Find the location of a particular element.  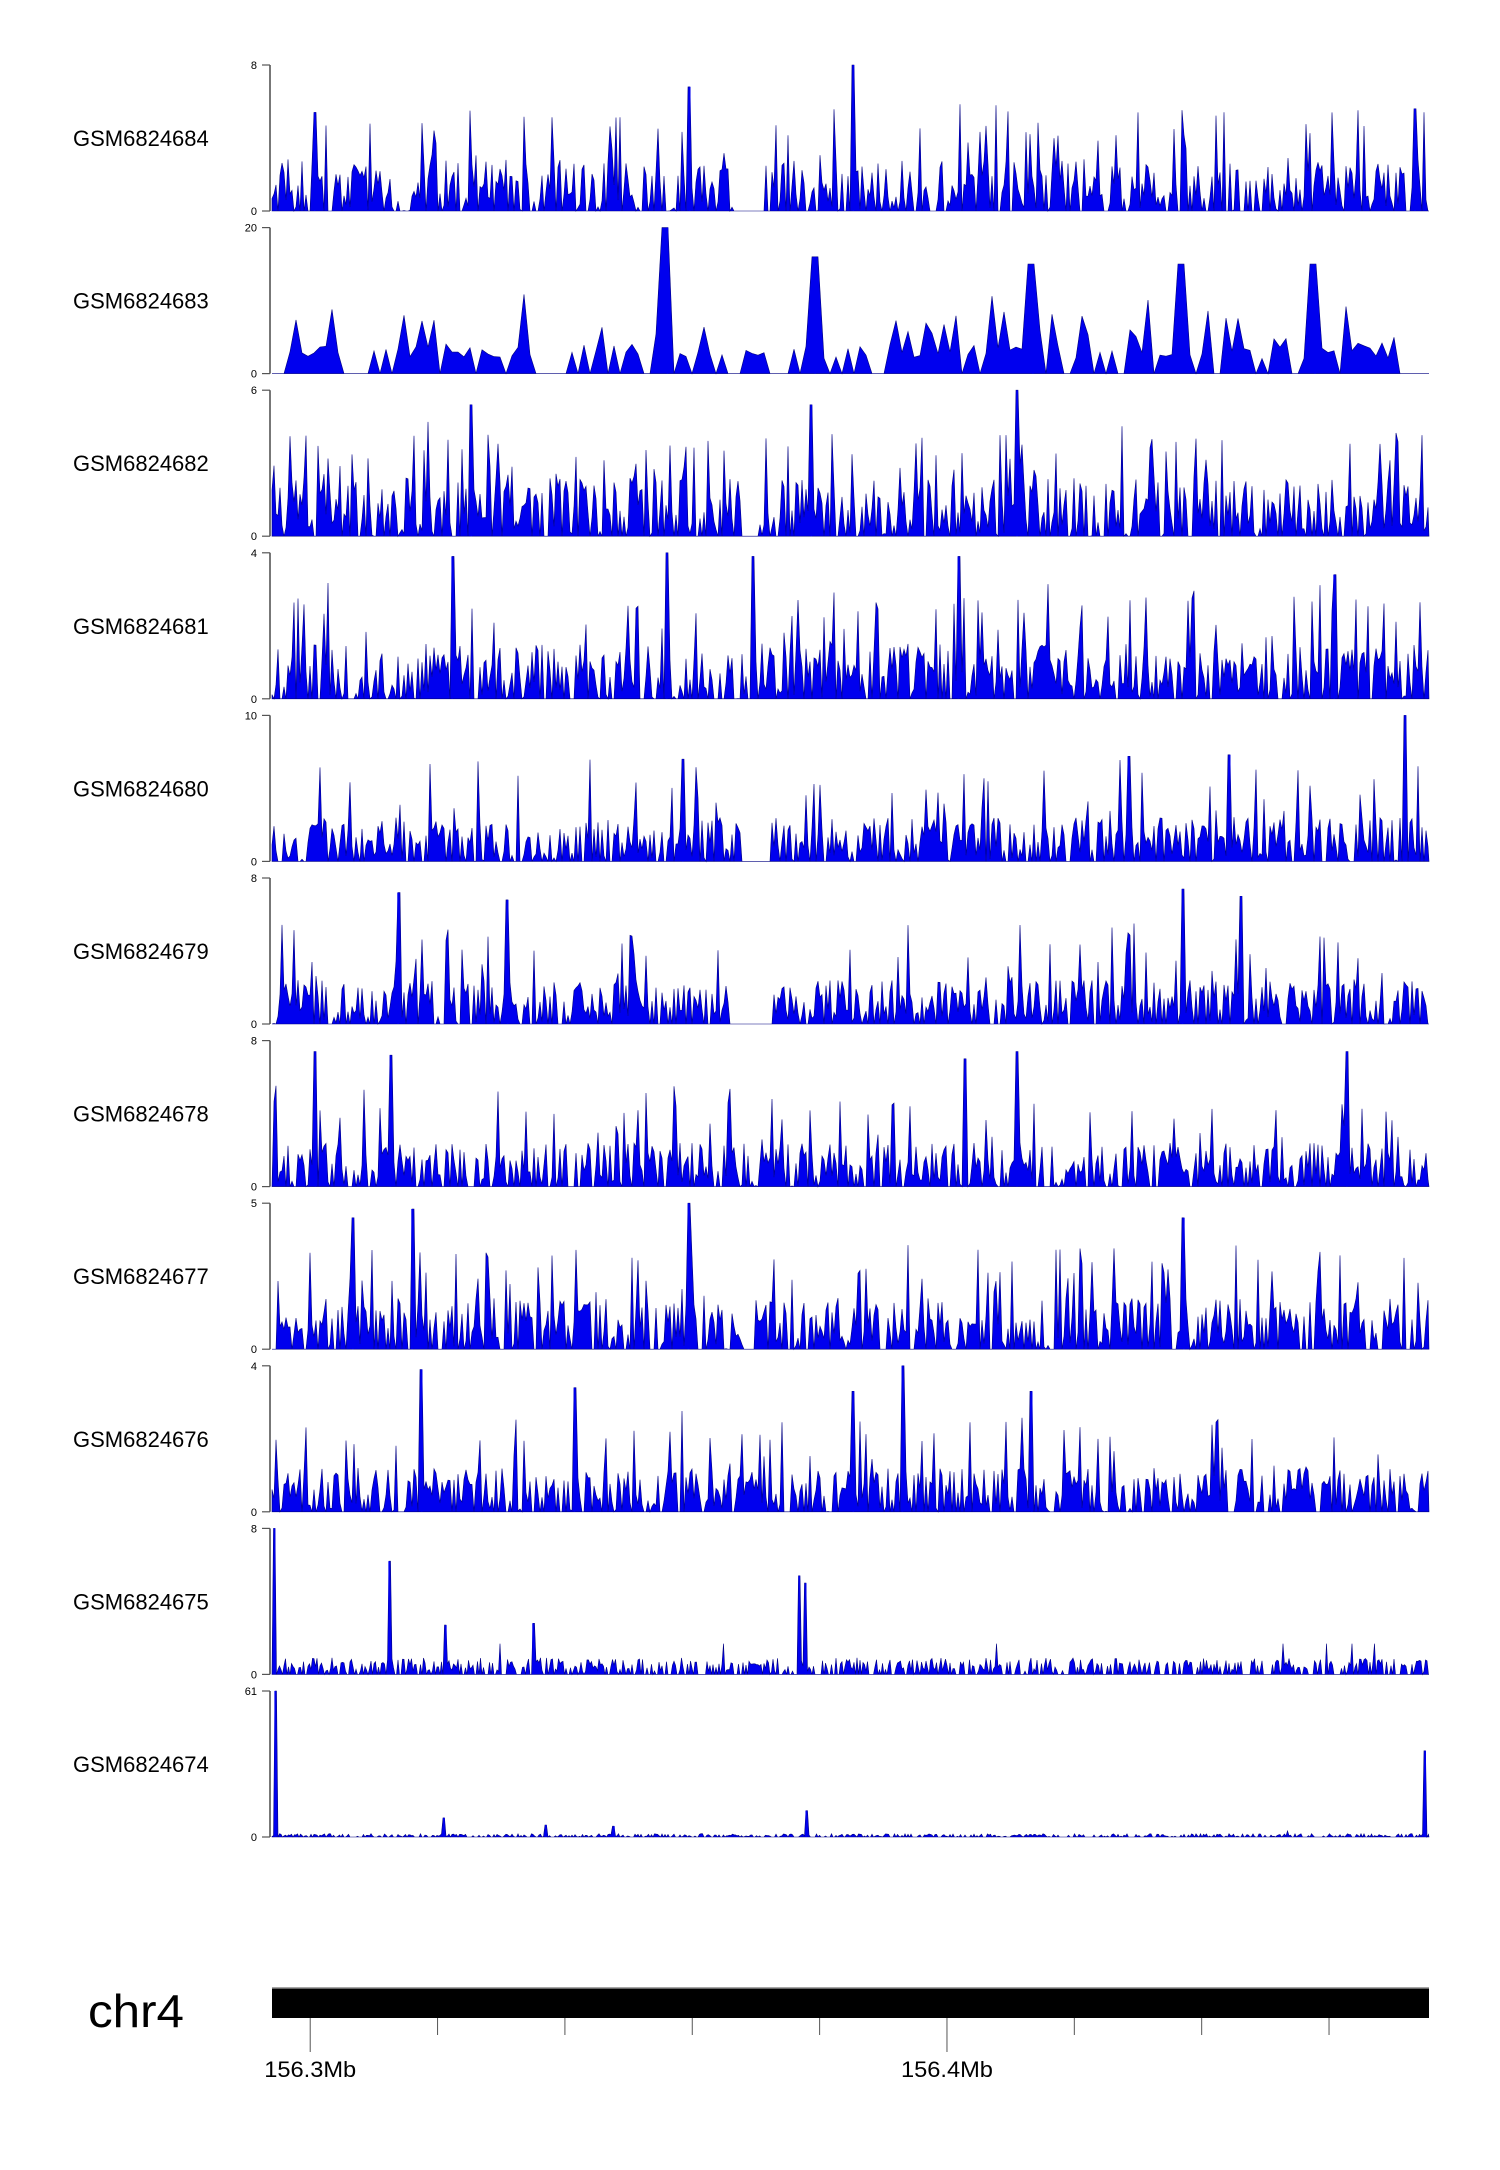

x-axis-label: 156.3Mb is located at coordinates (310, 2069).